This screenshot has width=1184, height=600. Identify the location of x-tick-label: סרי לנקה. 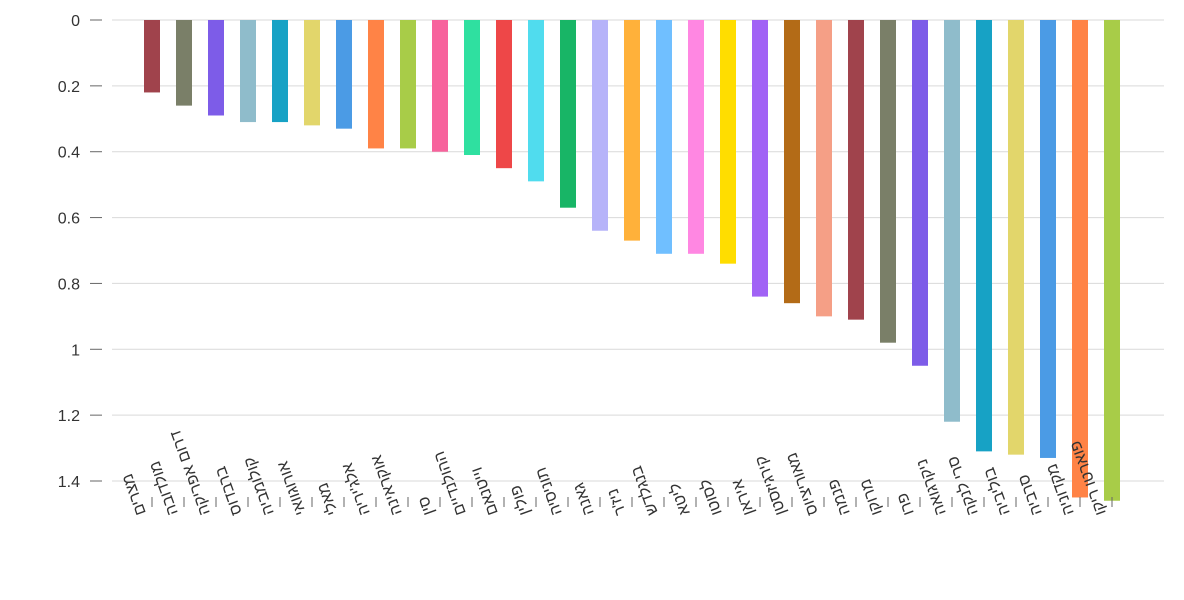
(963, 486).